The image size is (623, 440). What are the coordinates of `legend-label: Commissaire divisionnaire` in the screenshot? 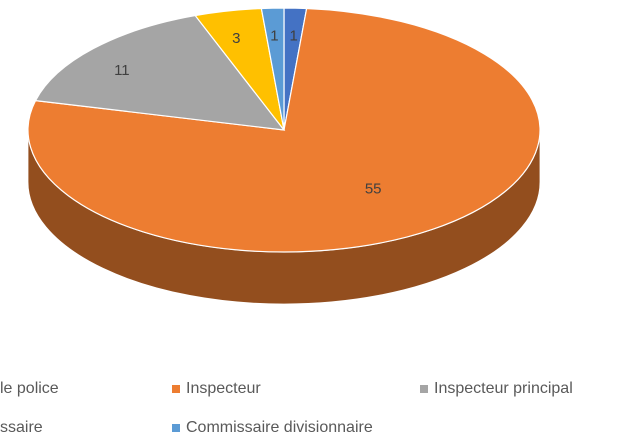 It's located at (279, 427).